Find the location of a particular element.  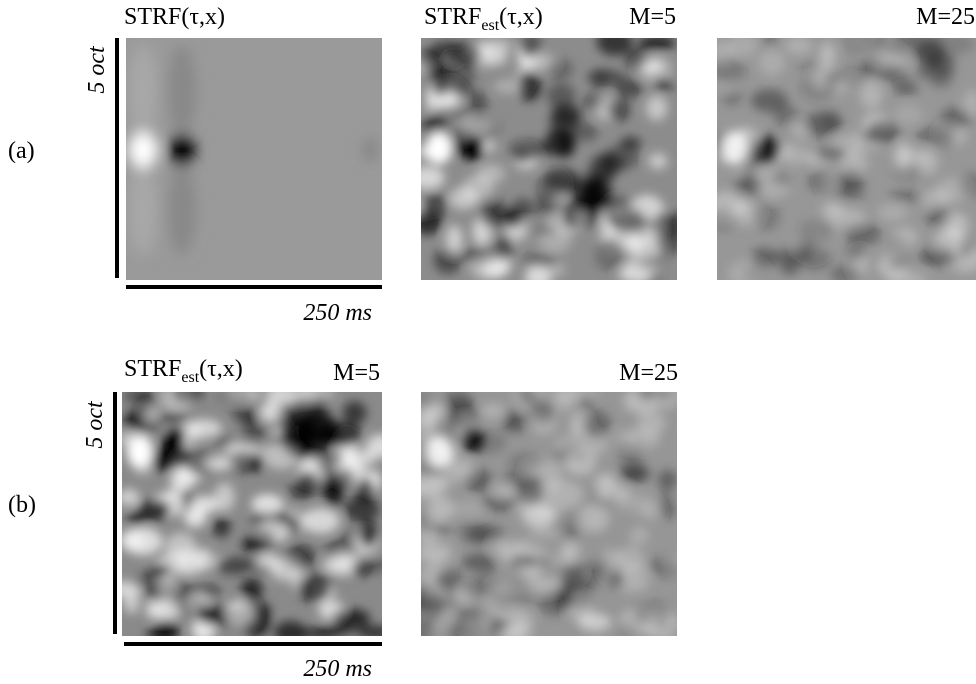

row-label: (a) is located at coordinates (21, 151).